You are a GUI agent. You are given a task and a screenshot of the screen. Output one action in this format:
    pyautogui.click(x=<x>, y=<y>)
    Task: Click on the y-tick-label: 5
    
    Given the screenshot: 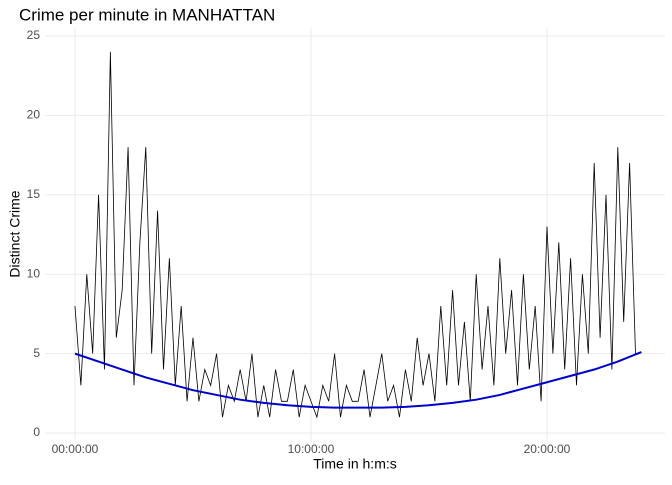 What is the action you would take?
    pyautogui.click(x=36, y=353)
    